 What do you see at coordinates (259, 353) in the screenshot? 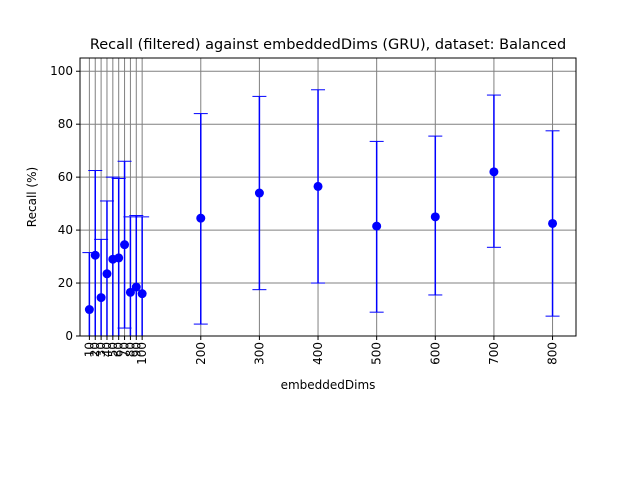
I see `x-tick-label: 300` at bounding box center [259, 353].